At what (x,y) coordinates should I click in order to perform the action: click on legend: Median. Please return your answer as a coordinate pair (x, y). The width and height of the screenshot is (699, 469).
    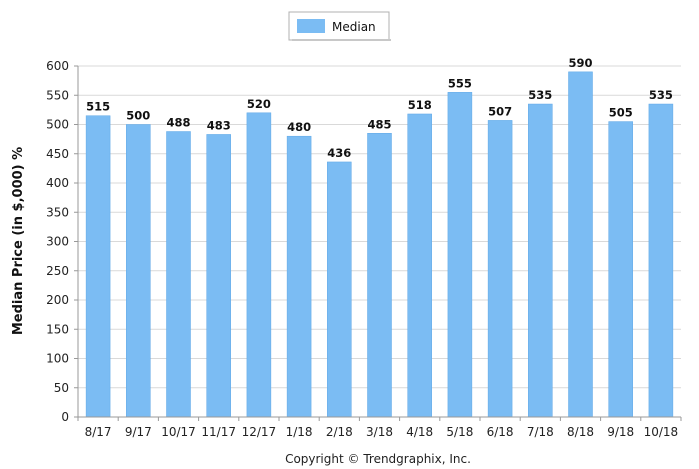
    Looking at the image, I should click on (339, 26).